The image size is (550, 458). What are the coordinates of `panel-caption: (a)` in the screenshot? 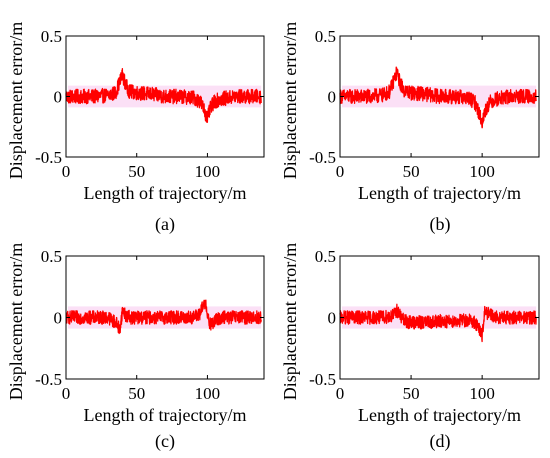 It's located at (165, 224).